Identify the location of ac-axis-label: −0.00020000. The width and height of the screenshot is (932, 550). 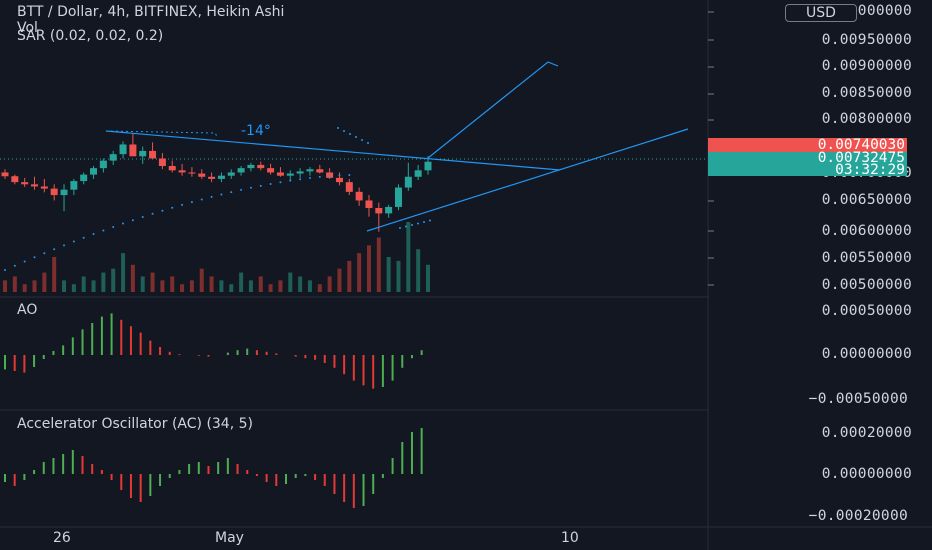
(858, 516).